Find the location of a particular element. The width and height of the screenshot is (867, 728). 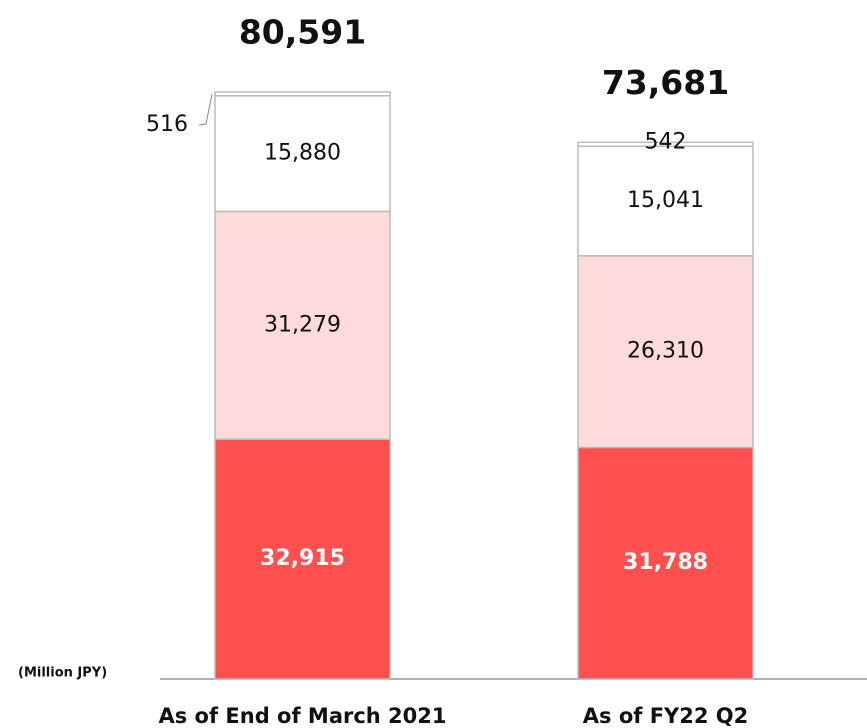

value-label: 15,880 is located at coordinates (302, 153).